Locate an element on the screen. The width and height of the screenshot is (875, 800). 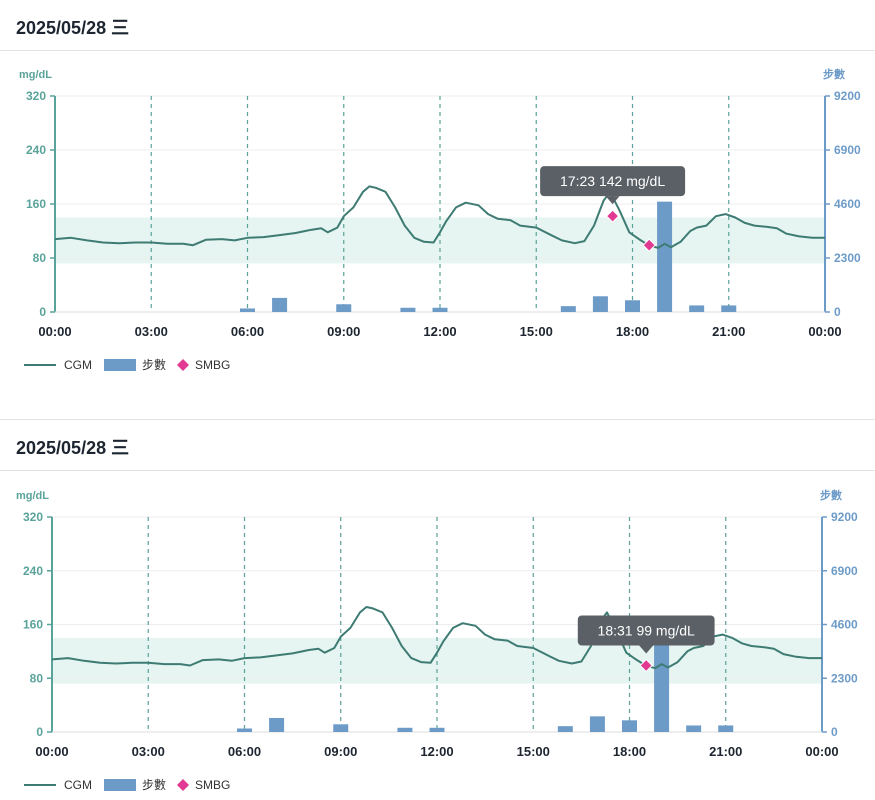
value-tooltip: 17:23 142 mg/dL is located at coordinates (613, 185).